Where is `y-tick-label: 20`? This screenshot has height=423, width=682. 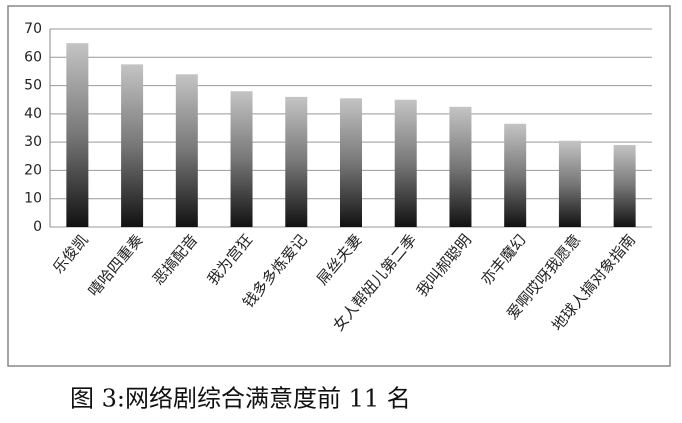 y-tick-label: 20 is located at coordinates (33, 170).